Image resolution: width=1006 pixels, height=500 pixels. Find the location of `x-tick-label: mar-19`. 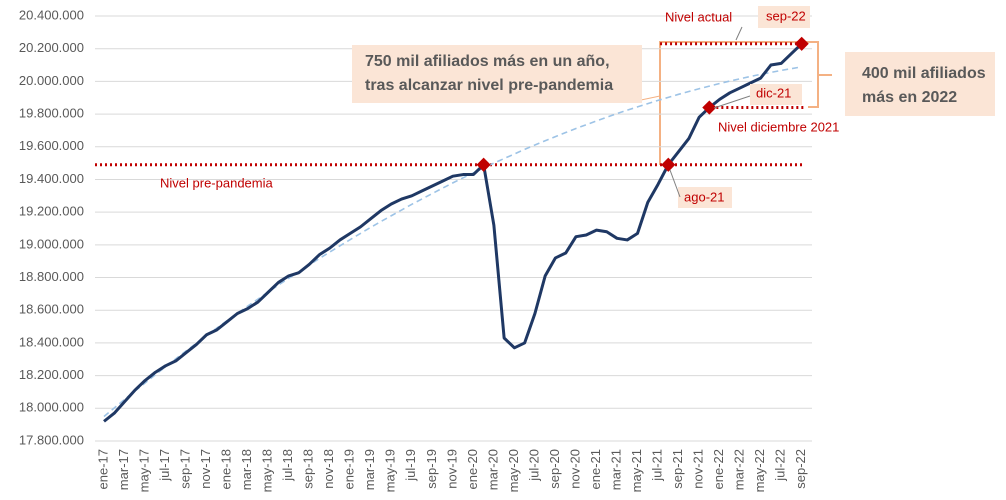

x-tick-label: mar-19 is located at coordinates (369, 469).